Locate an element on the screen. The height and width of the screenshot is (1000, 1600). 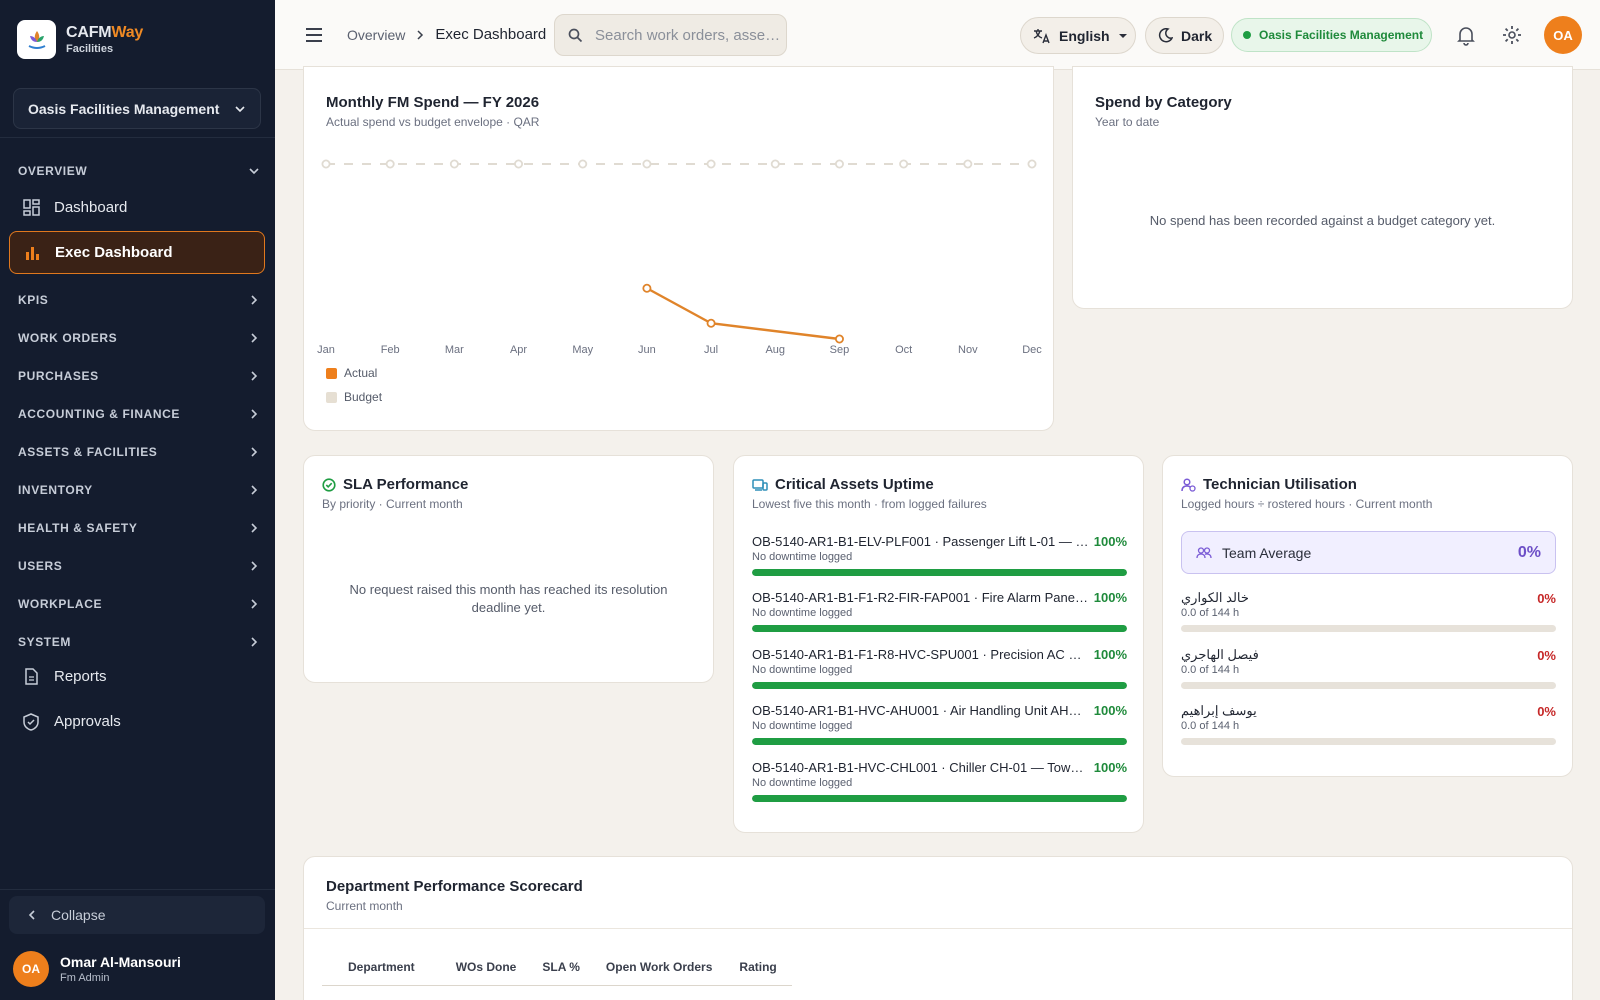
asset-uptime: 100% is located at coordinates (1110, 710).